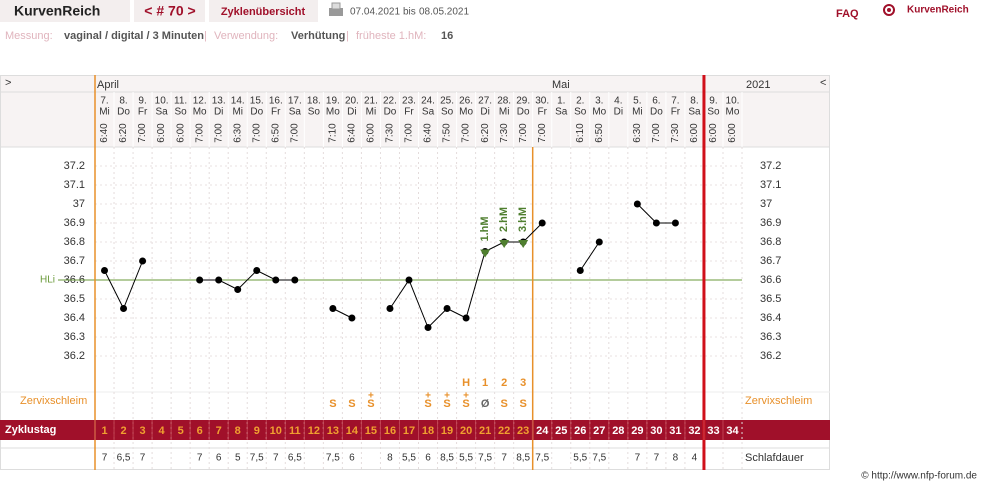 This screenshot has width=981, height=488. Describe the element at coordinates (466, 383) in the screenshot. I see `peak-label: H` at that location.